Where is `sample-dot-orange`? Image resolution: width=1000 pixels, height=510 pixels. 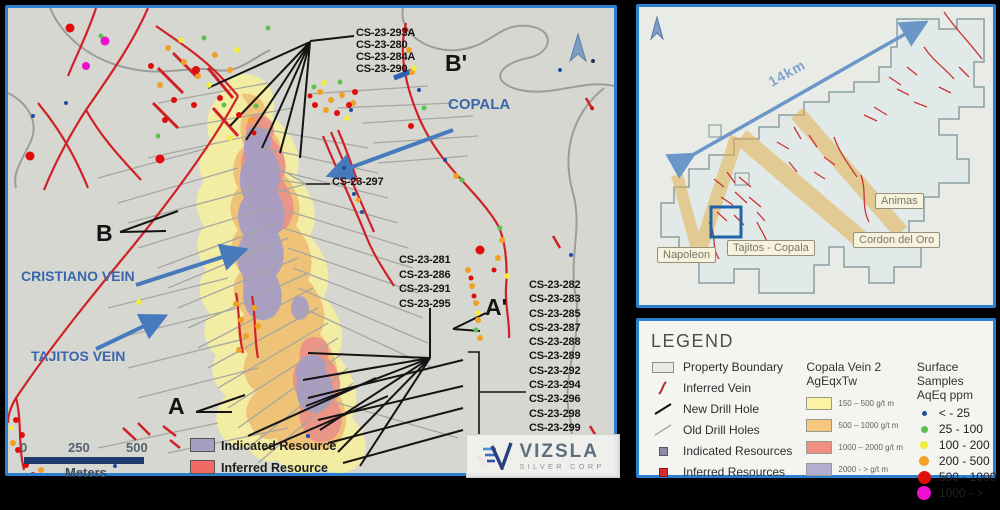
sample-dot-orange is located at coordinates (924, 461).